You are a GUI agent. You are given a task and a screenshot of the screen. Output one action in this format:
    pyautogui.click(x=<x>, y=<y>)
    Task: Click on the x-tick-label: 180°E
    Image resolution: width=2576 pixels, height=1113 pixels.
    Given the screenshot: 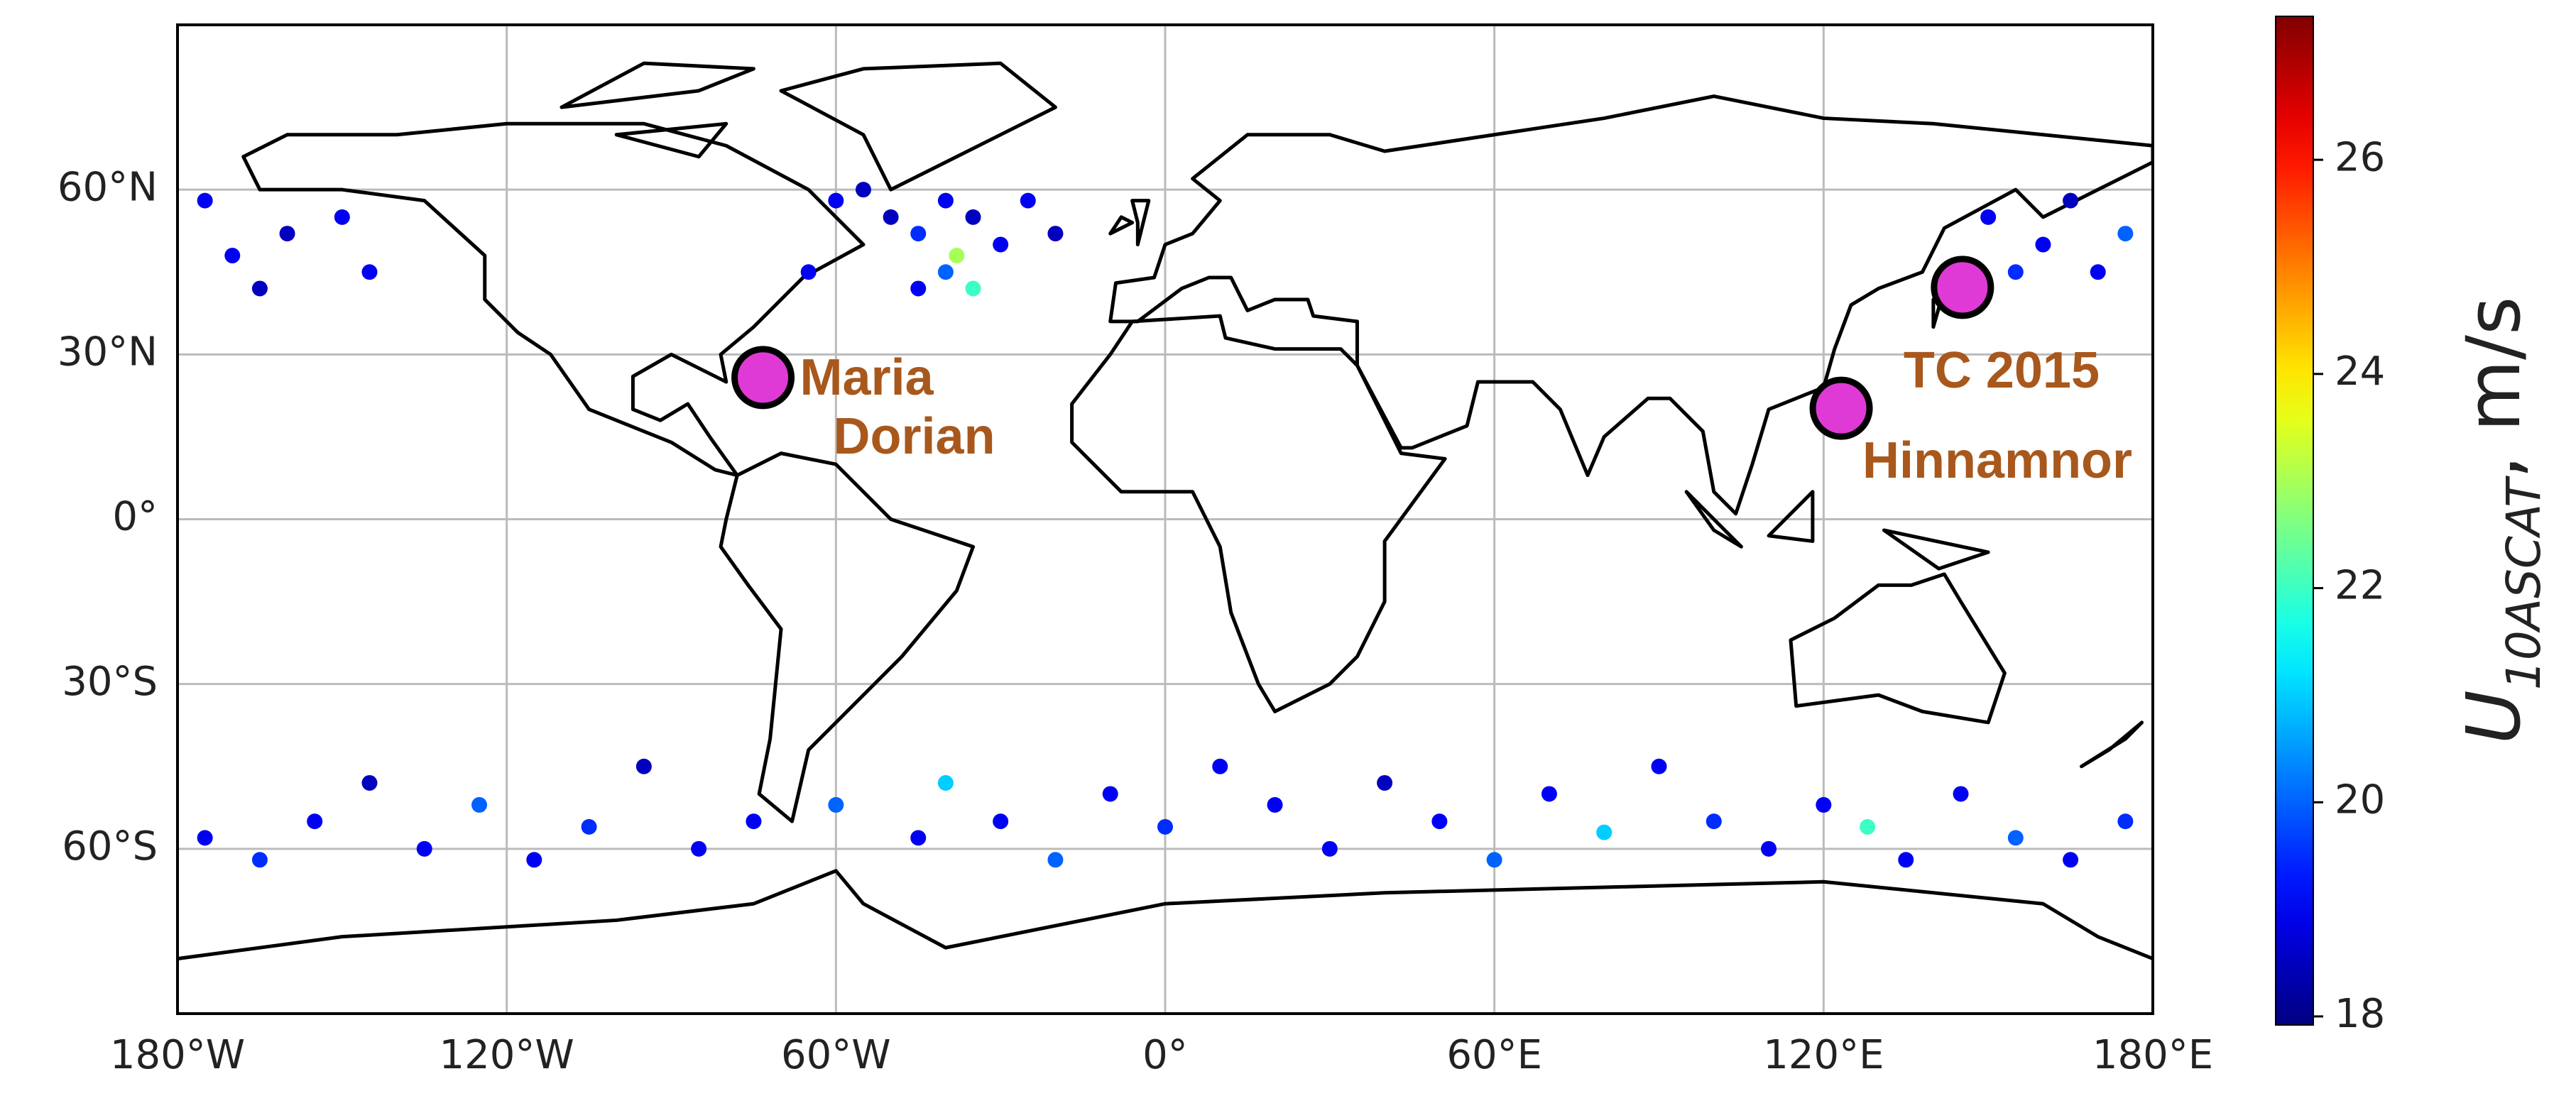 What is the action you would take?
    pyautogui.click(x=2152, y=1055)
    